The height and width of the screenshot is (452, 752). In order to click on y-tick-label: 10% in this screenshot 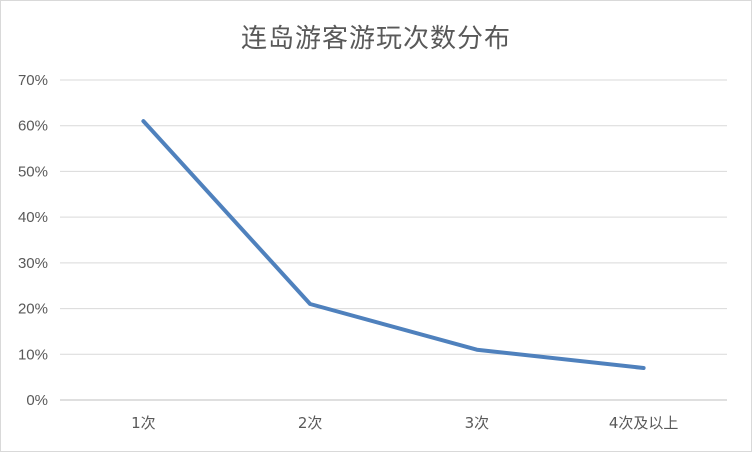, I will do `click(33, 354)`.